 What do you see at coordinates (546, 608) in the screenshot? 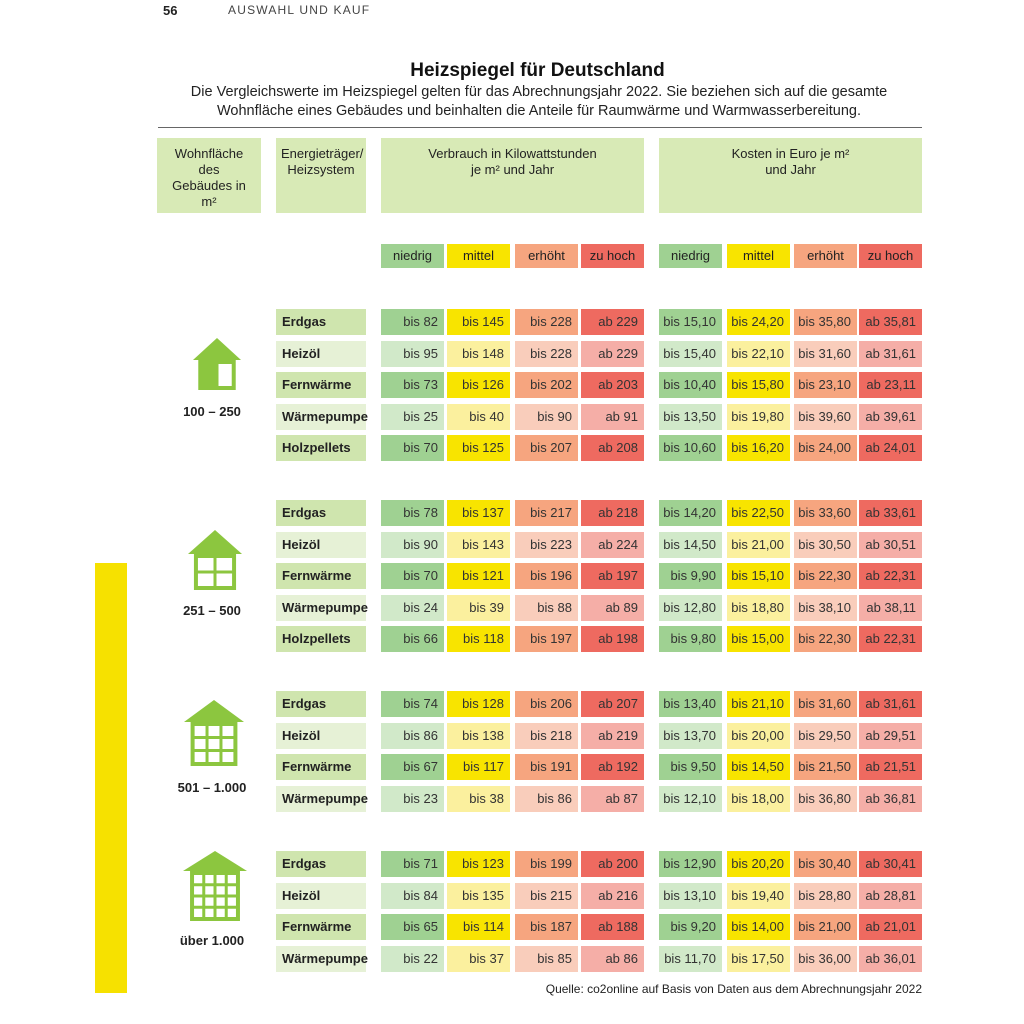
I see `consumption-cell: bis 88` at bounding box center [546, 608].